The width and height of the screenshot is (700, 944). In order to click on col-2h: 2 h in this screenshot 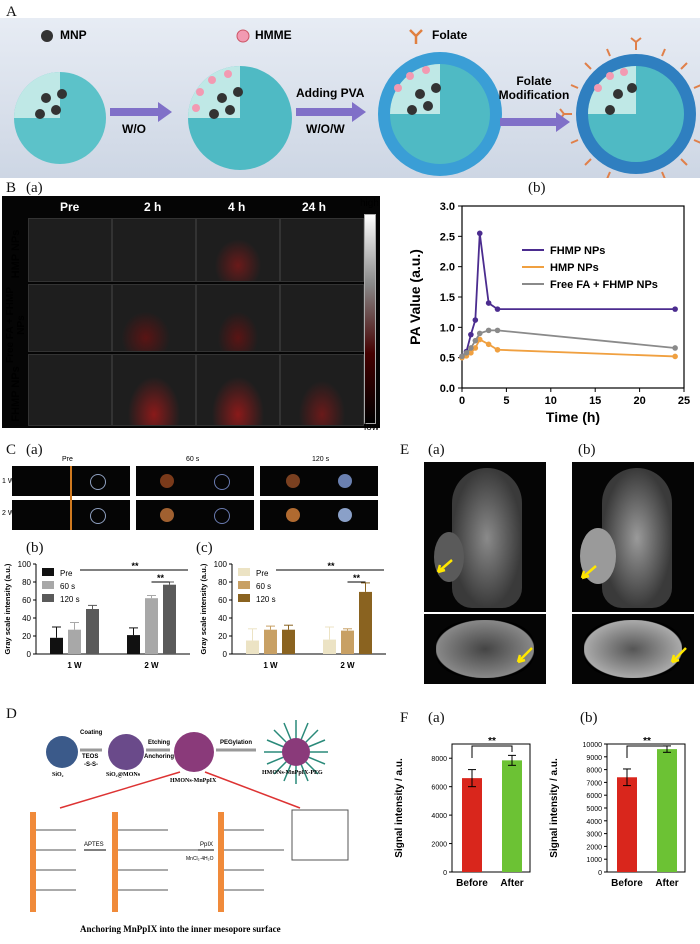, I will do `click(153, 207)`.